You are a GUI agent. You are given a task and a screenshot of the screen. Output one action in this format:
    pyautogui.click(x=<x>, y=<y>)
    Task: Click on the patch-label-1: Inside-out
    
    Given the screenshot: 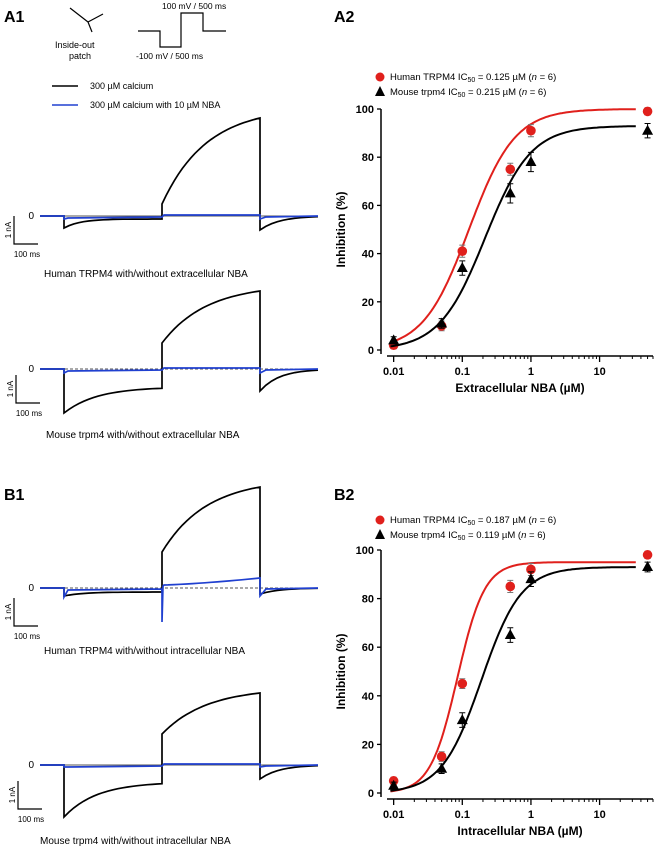 What is the action you would take?
    pyautogui.click(x=75, y=45)
    